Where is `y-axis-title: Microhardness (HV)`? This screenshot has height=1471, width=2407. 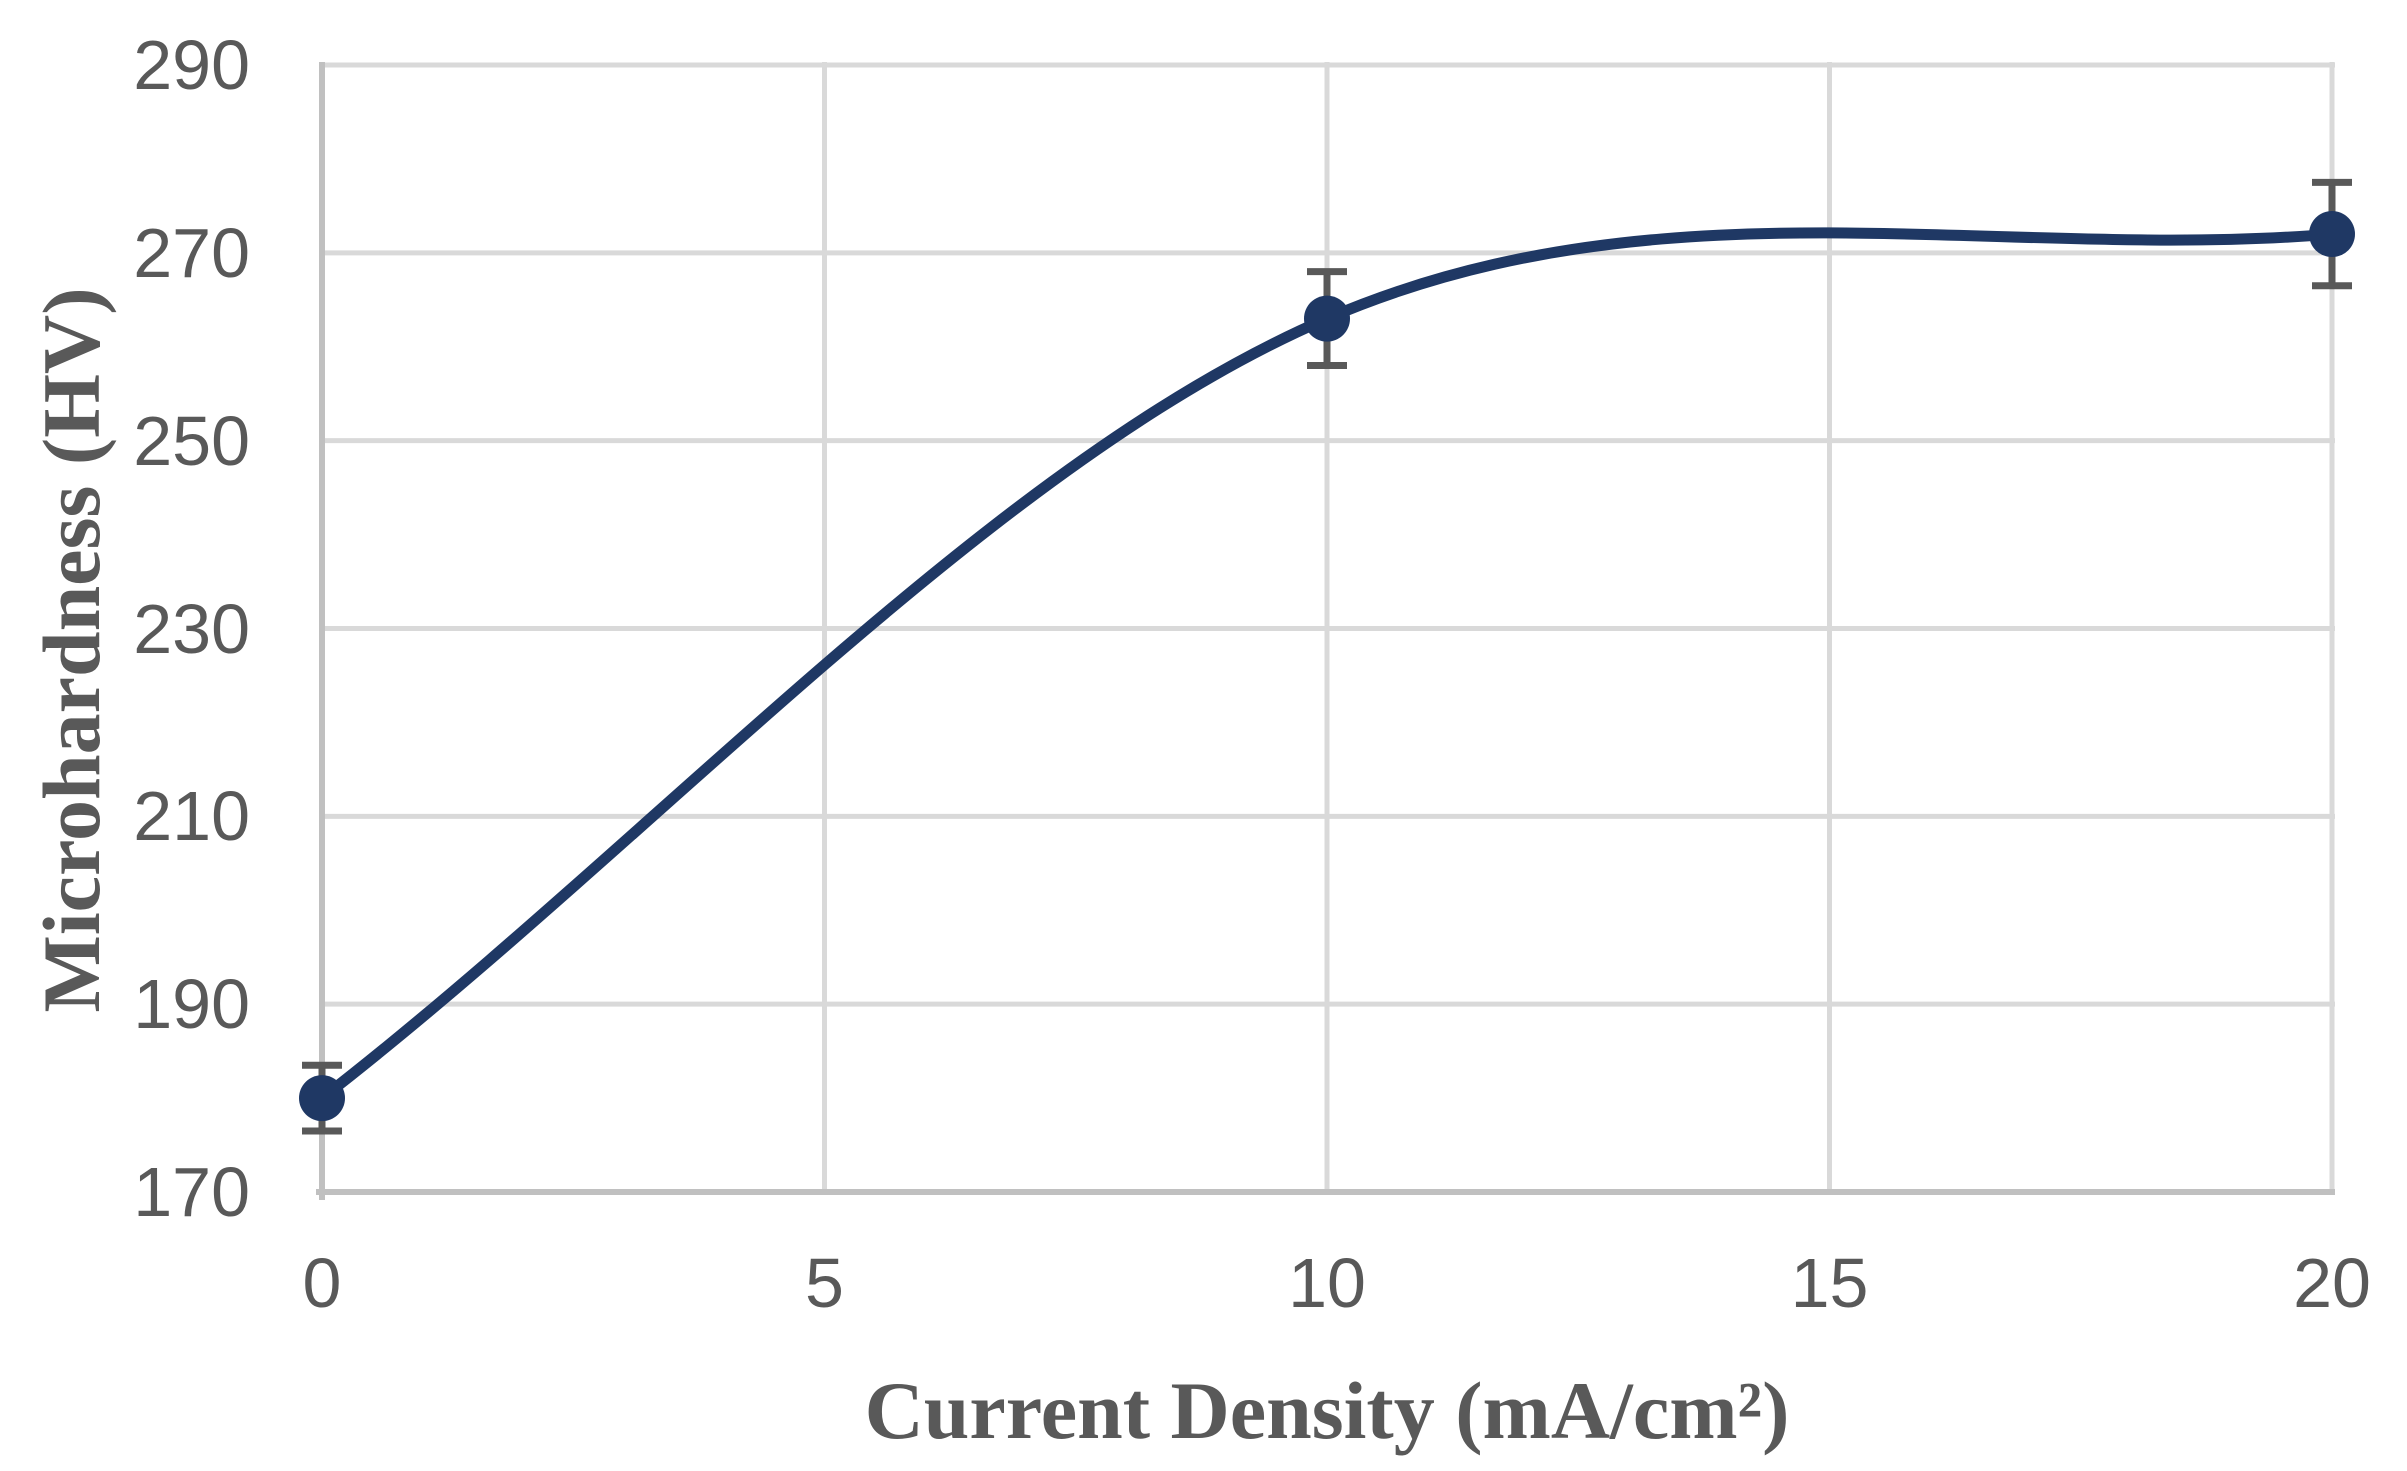 y-axis-title: Microhardness (HV) is located at coordinates (71, 650).